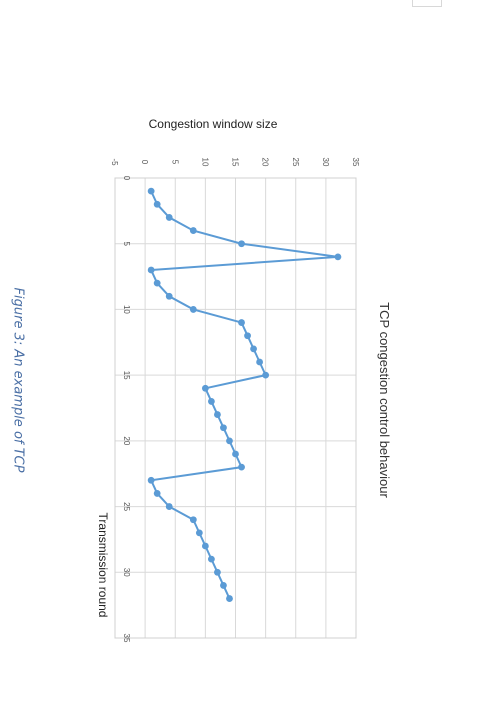 The image size is (480, 722). What do you see at coordinates (174, 162) in the screenshot?
I see `y-tick-label: 5` at bounding box center [174, 162].